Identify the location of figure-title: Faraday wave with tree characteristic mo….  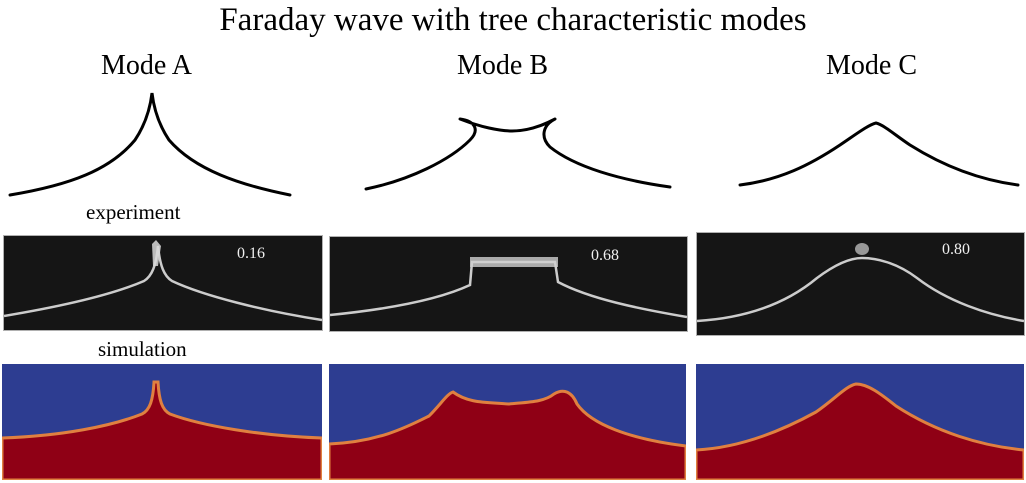
(513, 20).